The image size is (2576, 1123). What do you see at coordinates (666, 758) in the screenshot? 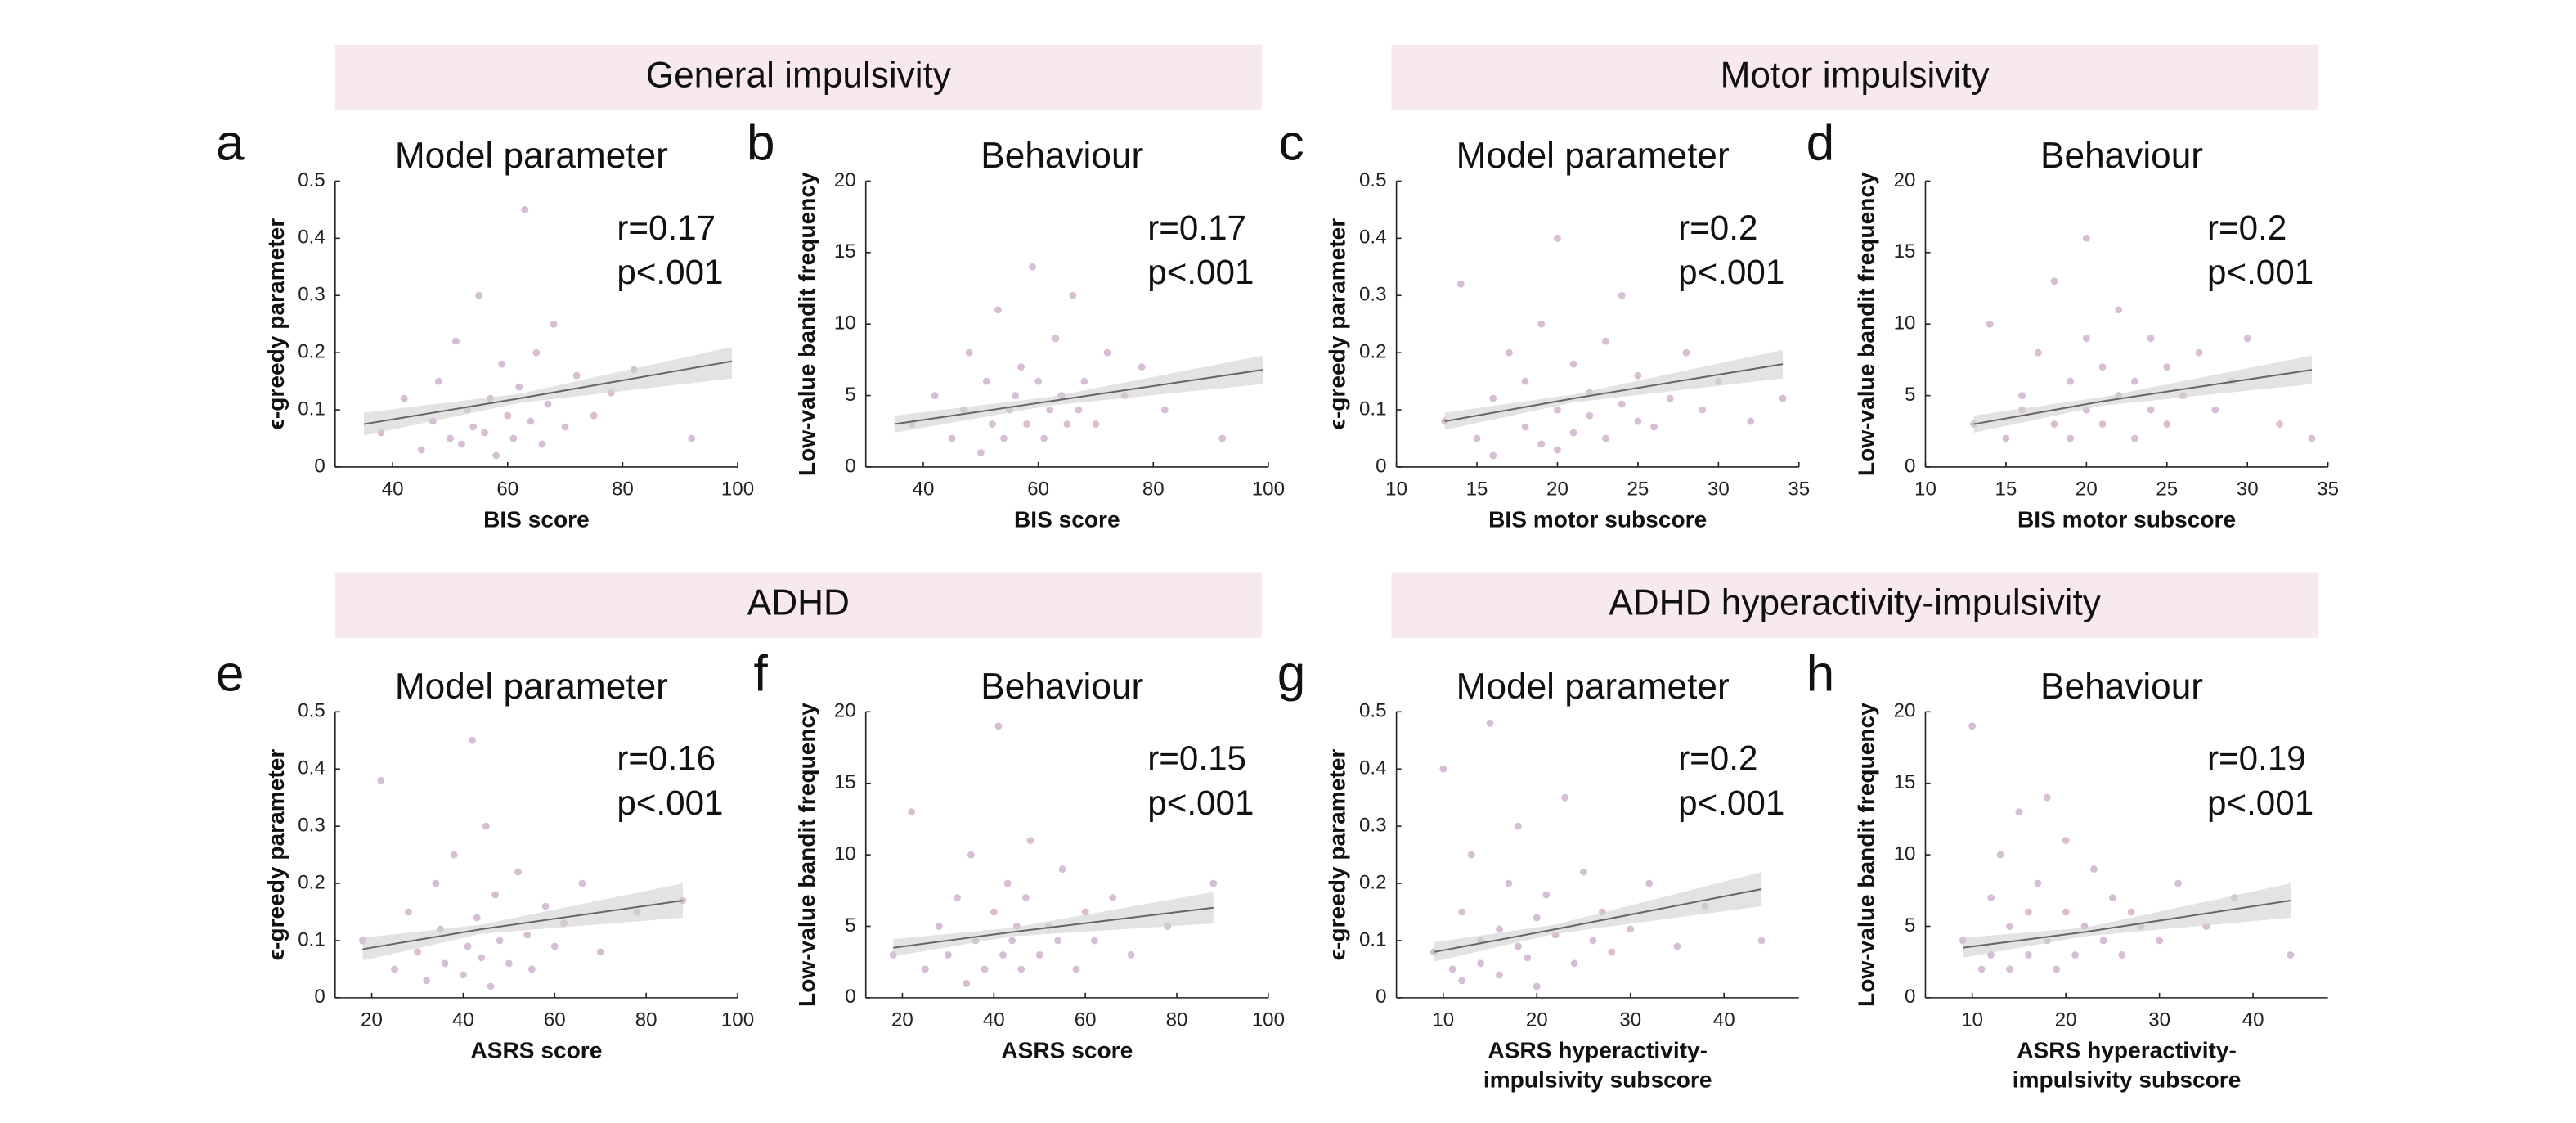
I see `annotation: r=0.16` at bounding box center [666, 758].